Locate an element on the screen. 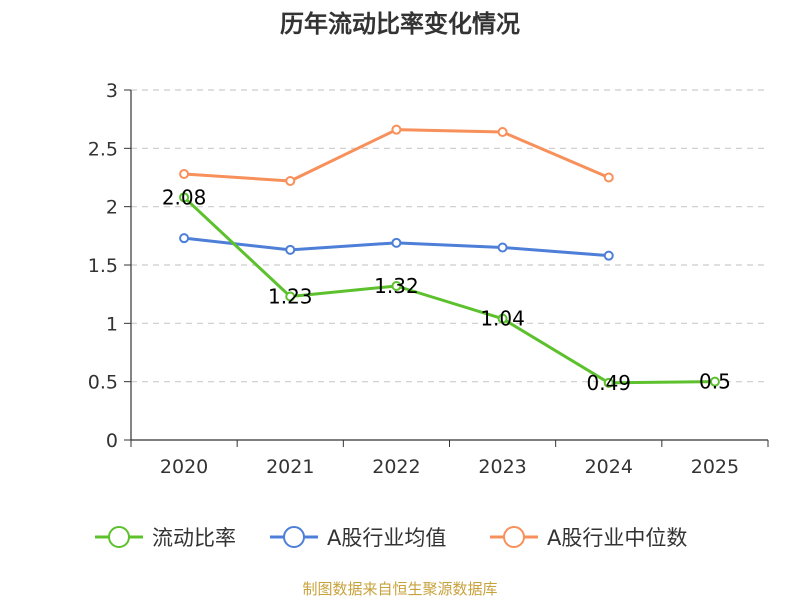 This screenshot has height=600, width=800. x-tick-label: 2025 is located at coordinates (715, 467).